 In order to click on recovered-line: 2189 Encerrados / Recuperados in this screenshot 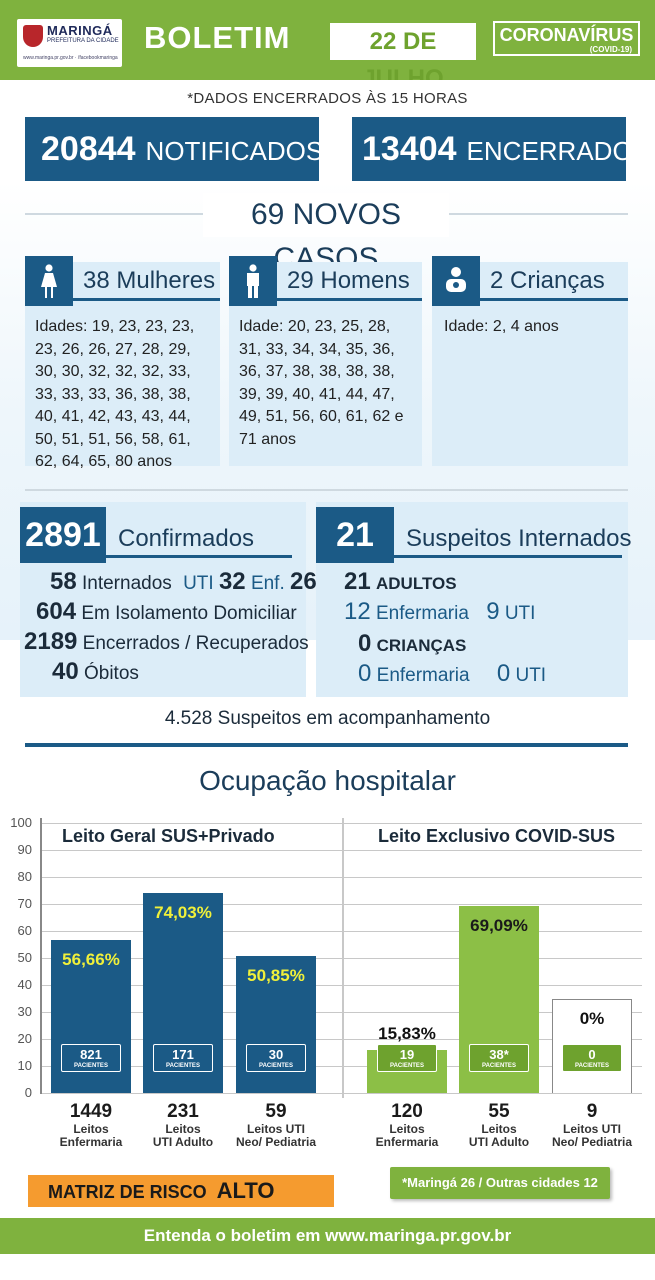, I will do `click(166, 642)`.